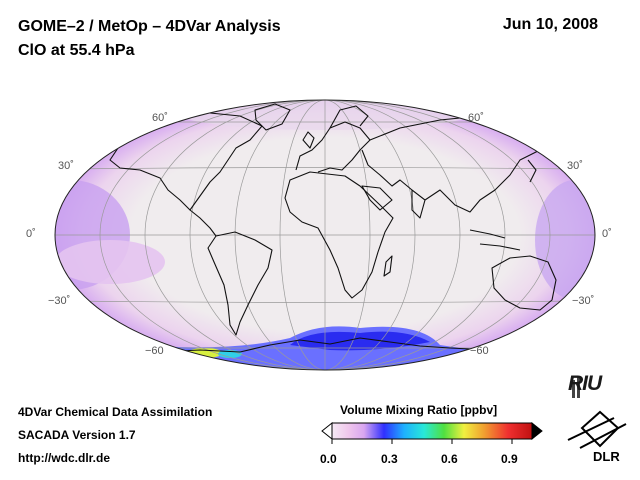  What do you see at coordinates (64, 458) in the screenshot?
I see `footer-url: http://wdc.dlr.de` at bounding box center [64, 458].